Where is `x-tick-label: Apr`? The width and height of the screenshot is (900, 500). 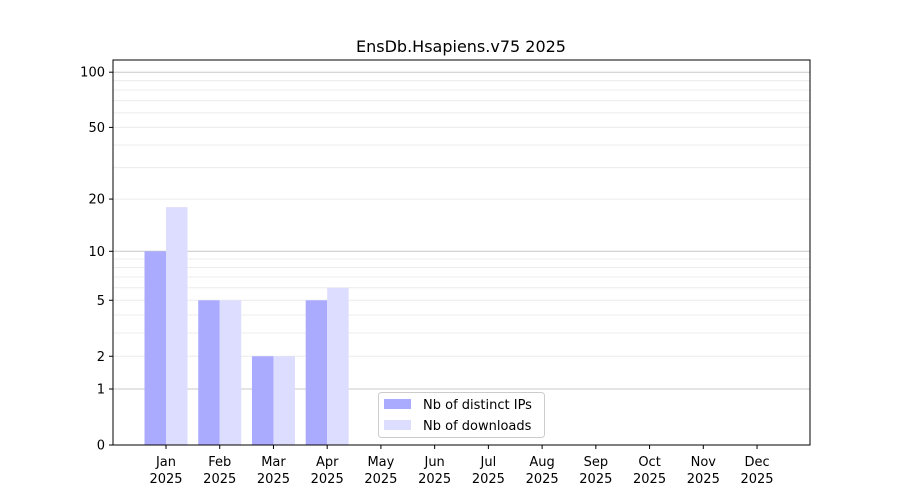 x-tick-label: Apr is located at coordinates (327, 462).